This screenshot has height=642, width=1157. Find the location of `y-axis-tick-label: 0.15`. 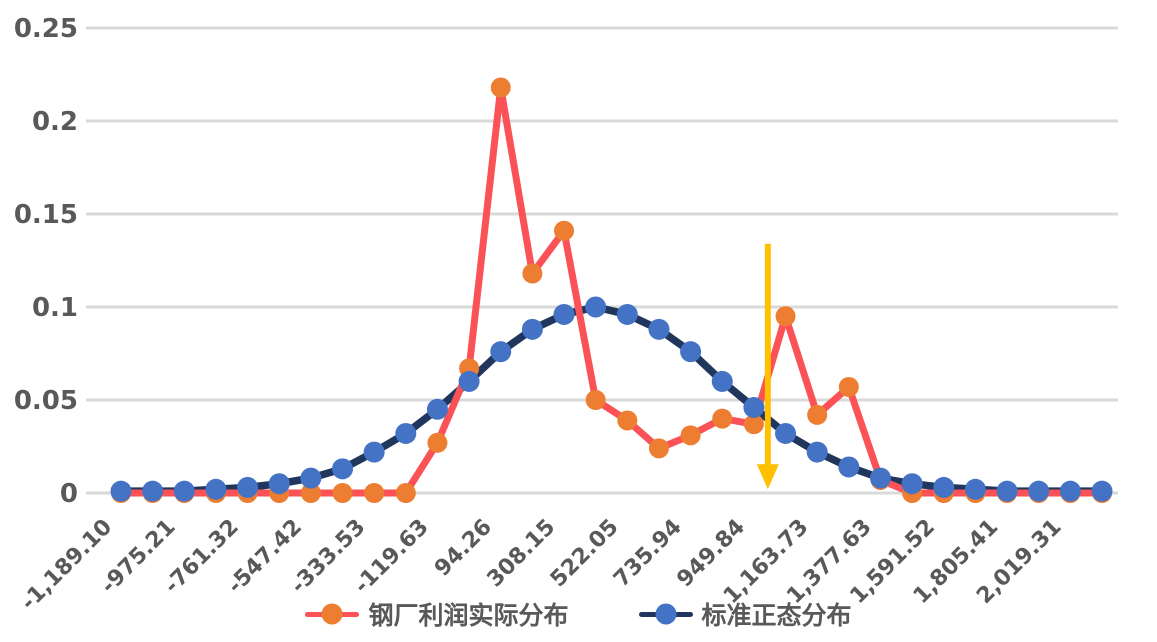

y-axis-tick-label: 0.15 is located at coordinates (46, 215).